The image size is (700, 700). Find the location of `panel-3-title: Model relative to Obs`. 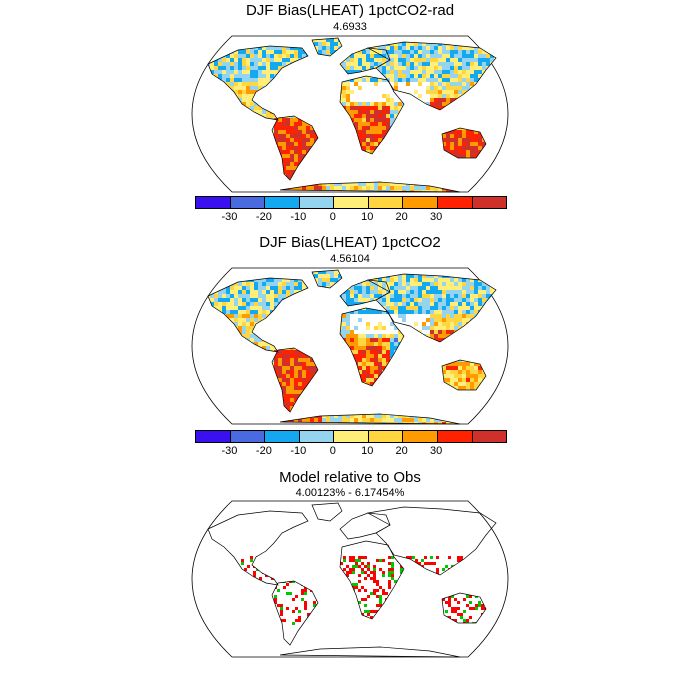

panel-3-title: Model relative to Obs is located at coordinates (350, 477).